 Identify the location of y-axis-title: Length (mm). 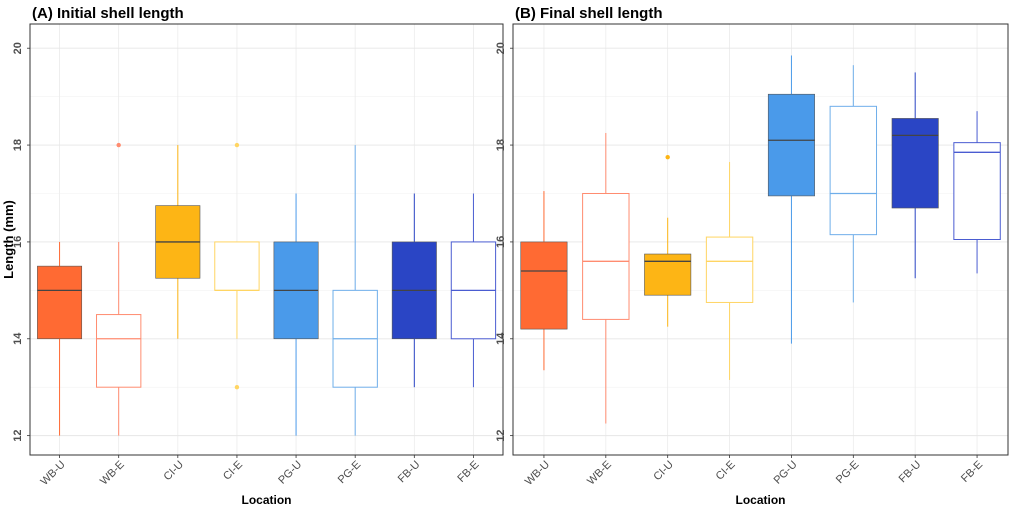
(8, 239).